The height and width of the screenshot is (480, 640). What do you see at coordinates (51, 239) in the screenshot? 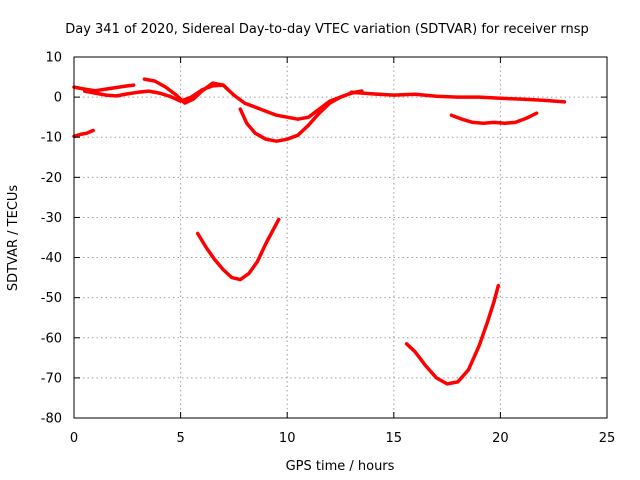
I see `y-tick-labels: -80 -70 -60 -50 -40 -30 -20 -10 0 10` at bounding box center [51, 239].